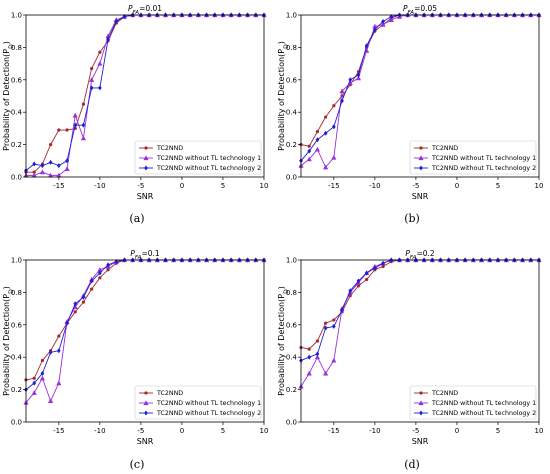 The image size is (550, 474). What do you see at coordinates (412, 464) in the screenshot?
I see `panel-caption: (d)` at bounding box center [412, 464].